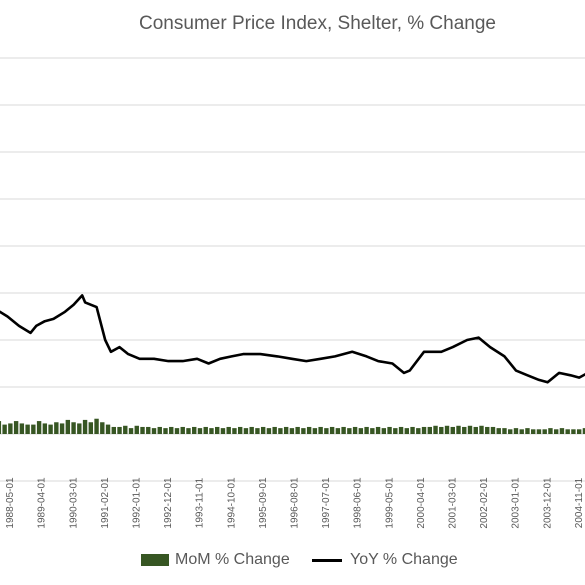  I want to click on x-tick-label-8: 1995-09-01, so click(263, 503).